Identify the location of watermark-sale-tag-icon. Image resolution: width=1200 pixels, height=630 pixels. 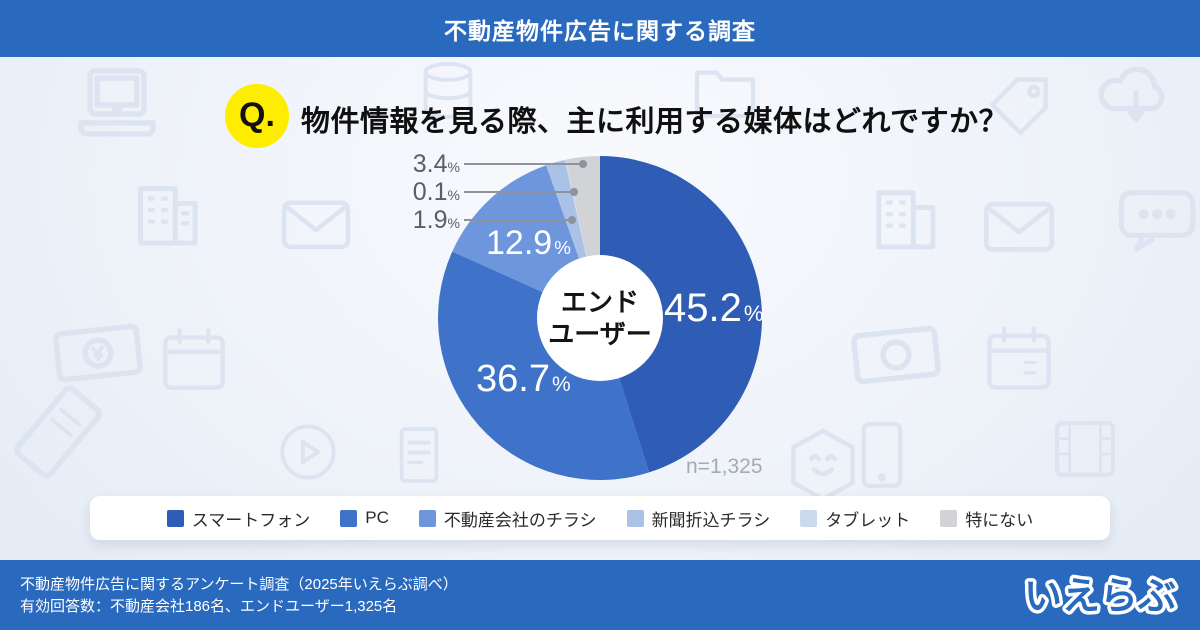
(1019, 107).